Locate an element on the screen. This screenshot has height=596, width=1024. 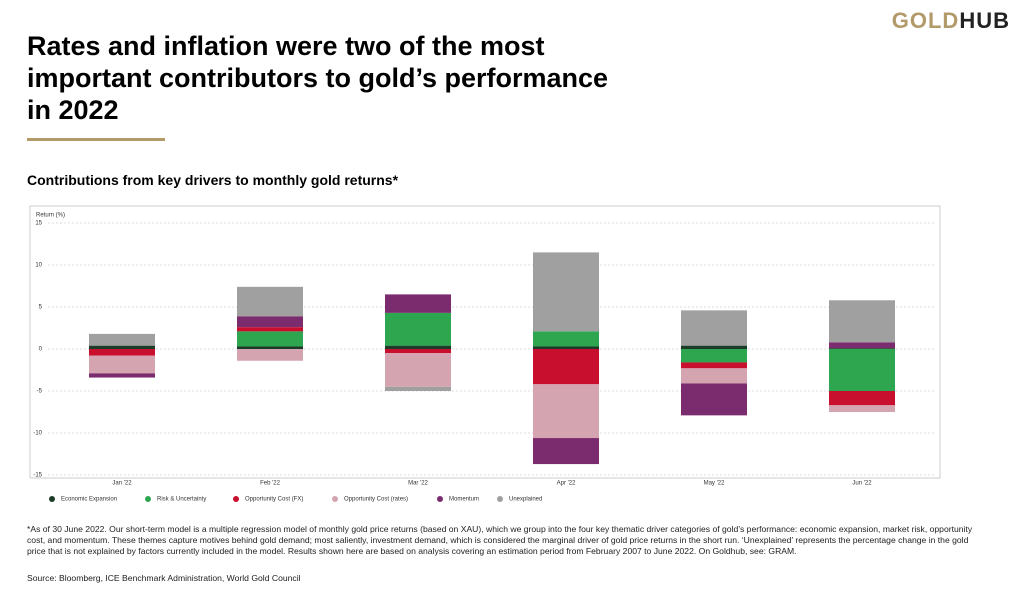
x-tick-label: Apr '22 is located at coordinates (566, 484).